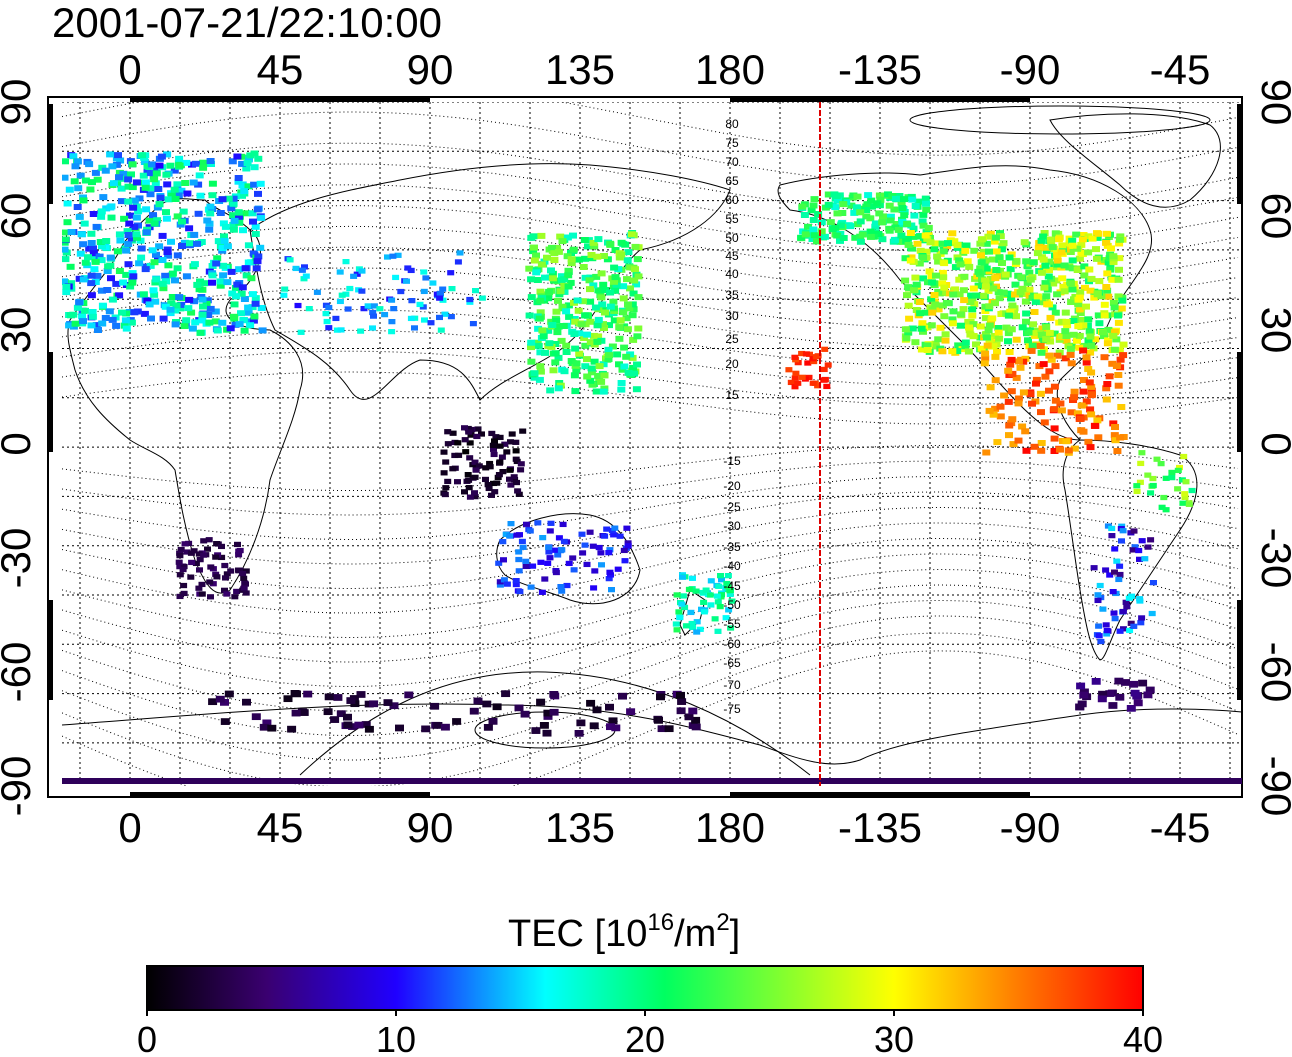  I want to click on colorbar-title-unit-exponent: 2, so click(722, 922).